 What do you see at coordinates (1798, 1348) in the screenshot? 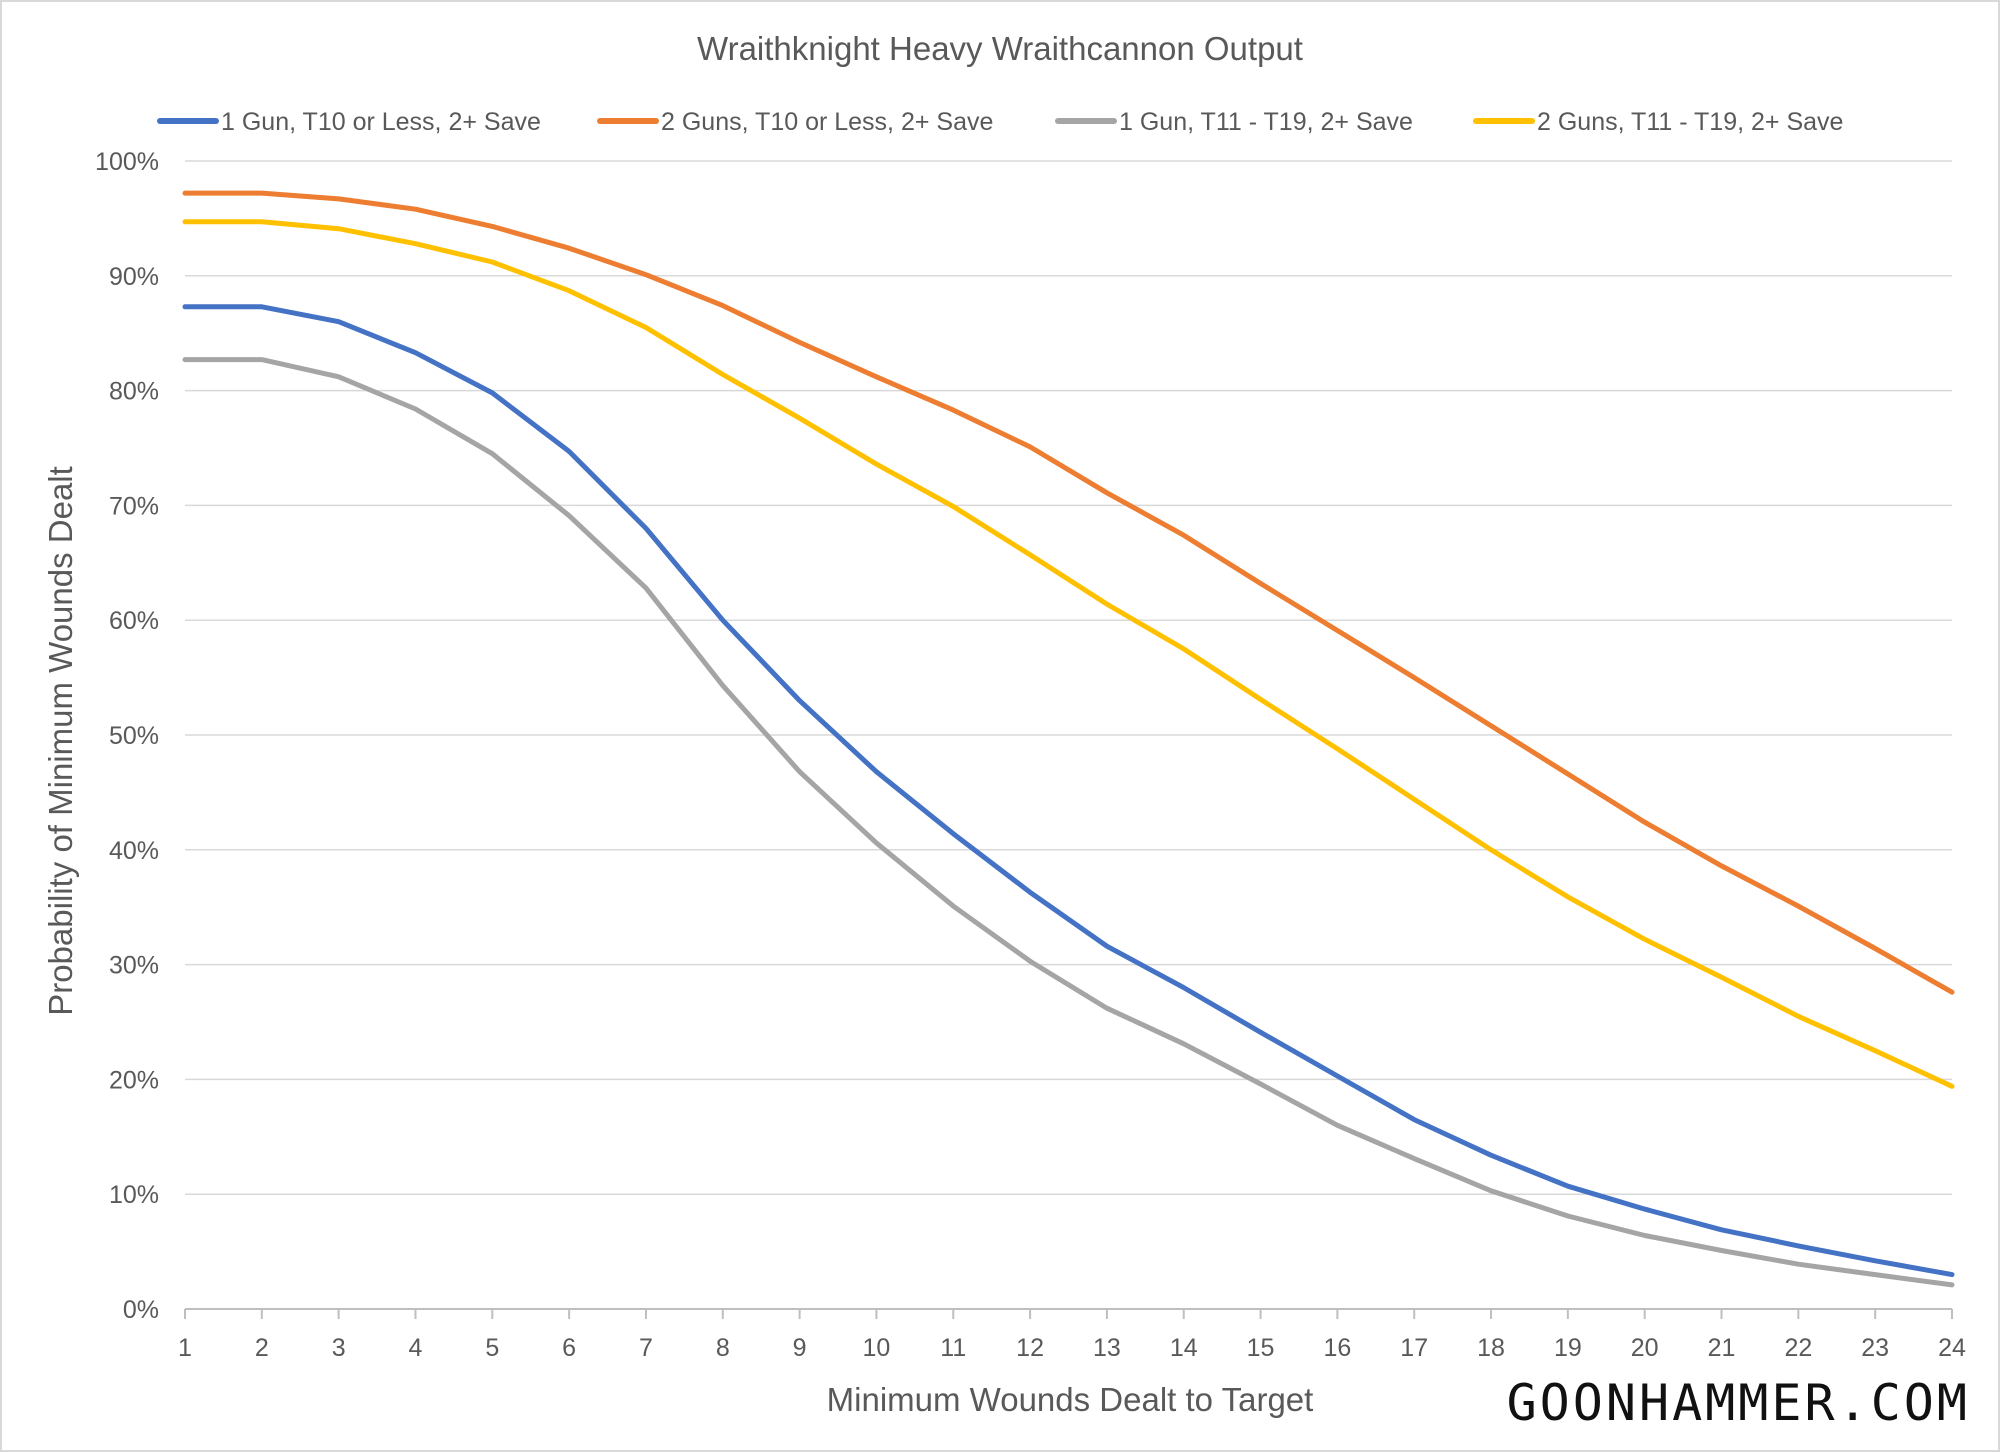
I see `x-tick-label: 22` at bounding box center [1798, 1348].